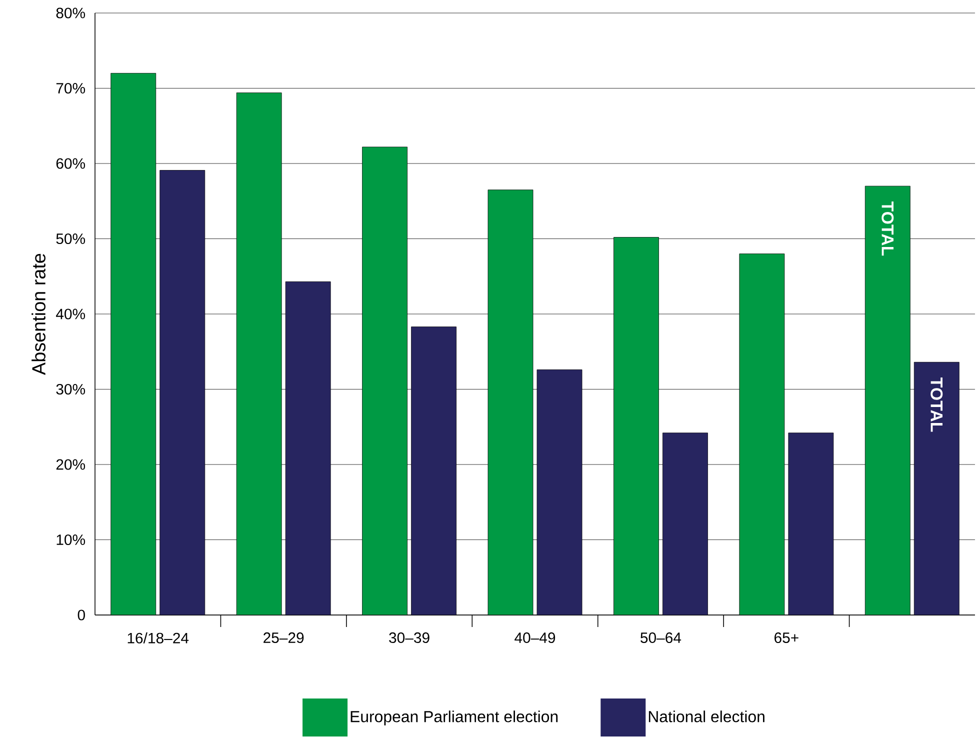 The width and height of the screenshot is (979, 740). Describe the element at coordinates (81, 615) in the screenshot. I see `y-tick-label: 0` at that location.